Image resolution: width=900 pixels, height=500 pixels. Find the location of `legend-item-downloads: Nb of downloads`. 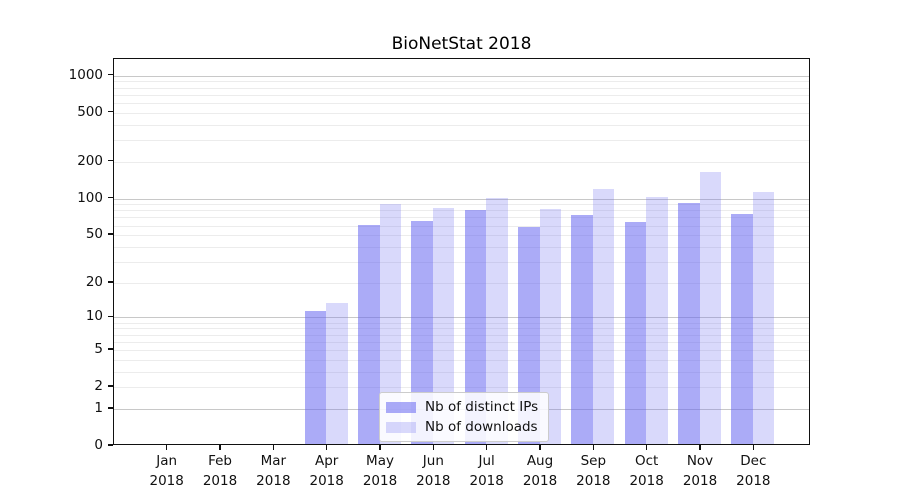

legend-item-downloads: Nb of downloads is located at coordinates (462, 427).